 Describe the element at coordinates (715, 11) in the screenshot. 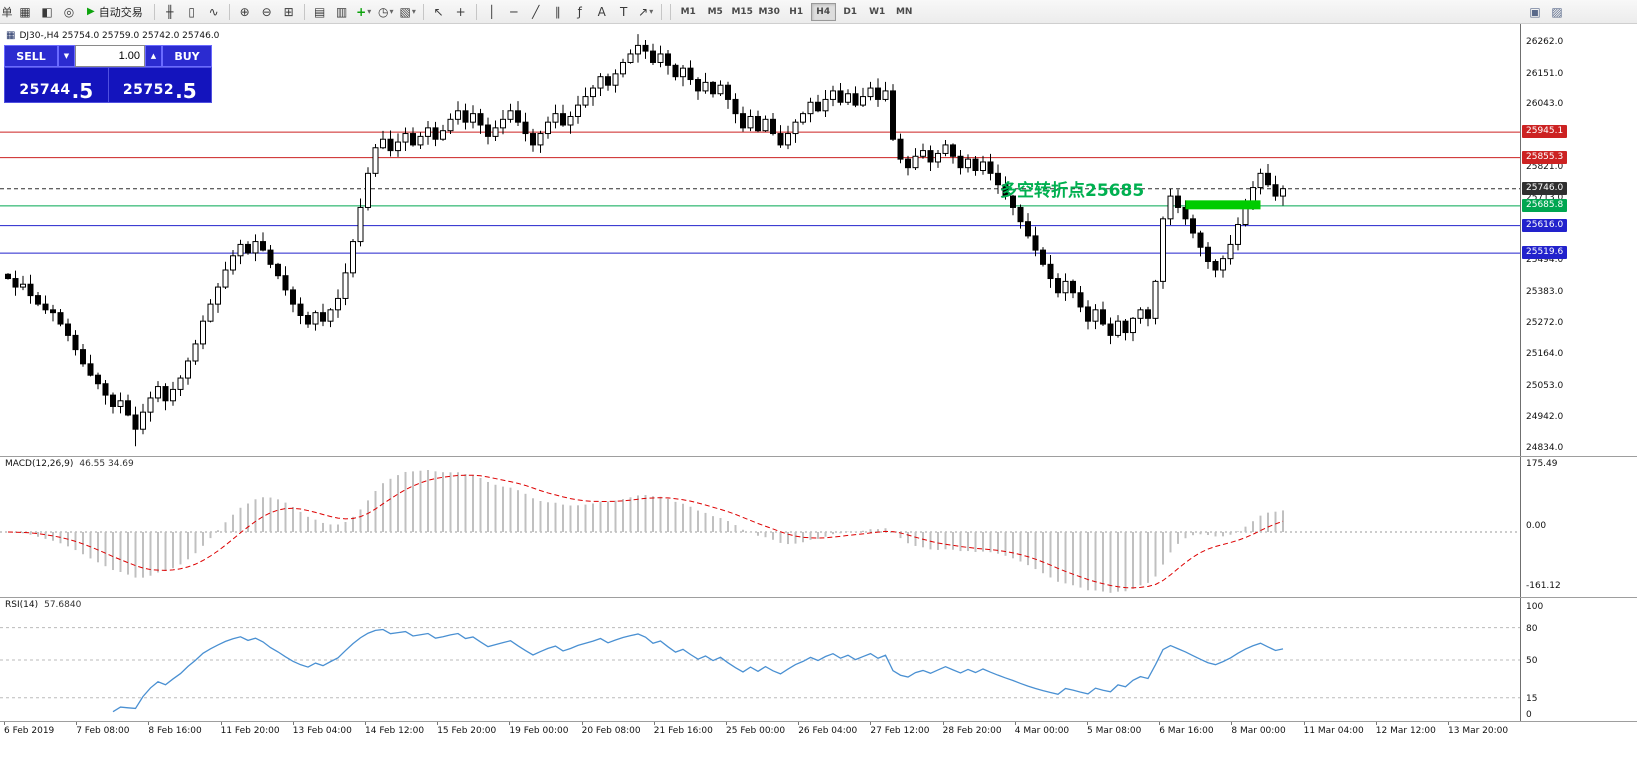

I see `timeframe-button-m5: M5` at that location.